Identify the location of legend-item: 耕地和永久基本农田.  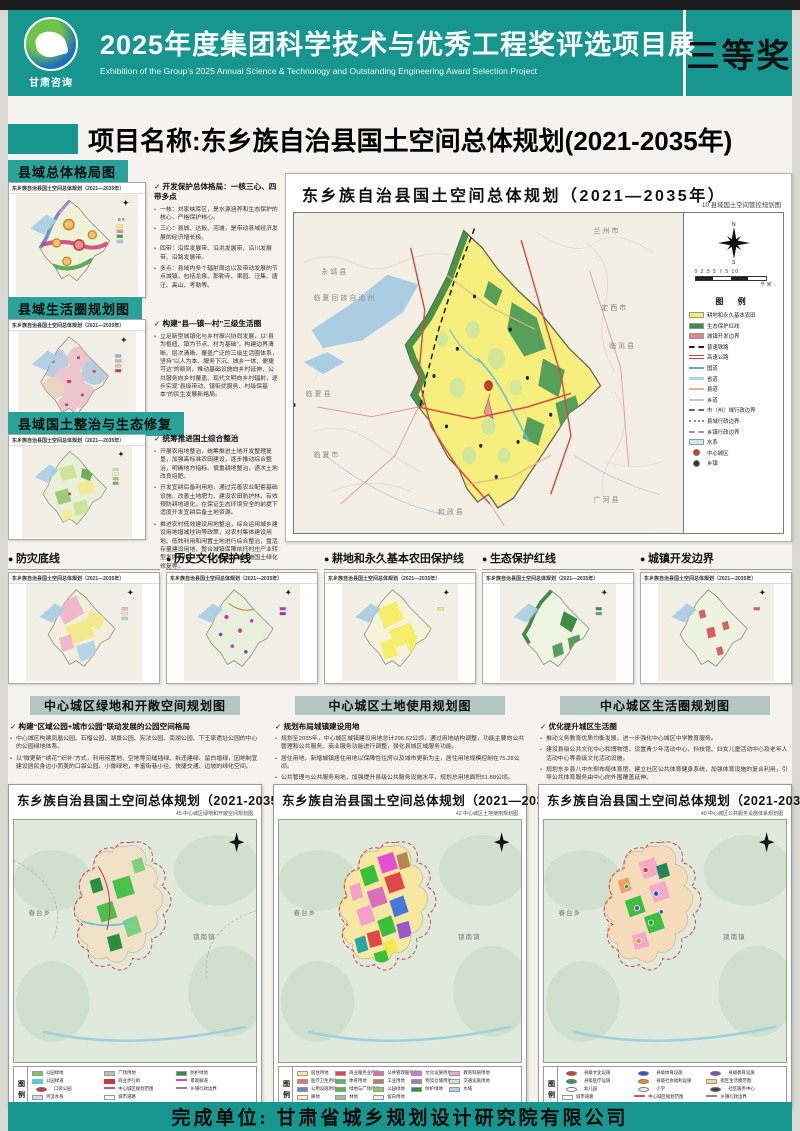
(733, 315).